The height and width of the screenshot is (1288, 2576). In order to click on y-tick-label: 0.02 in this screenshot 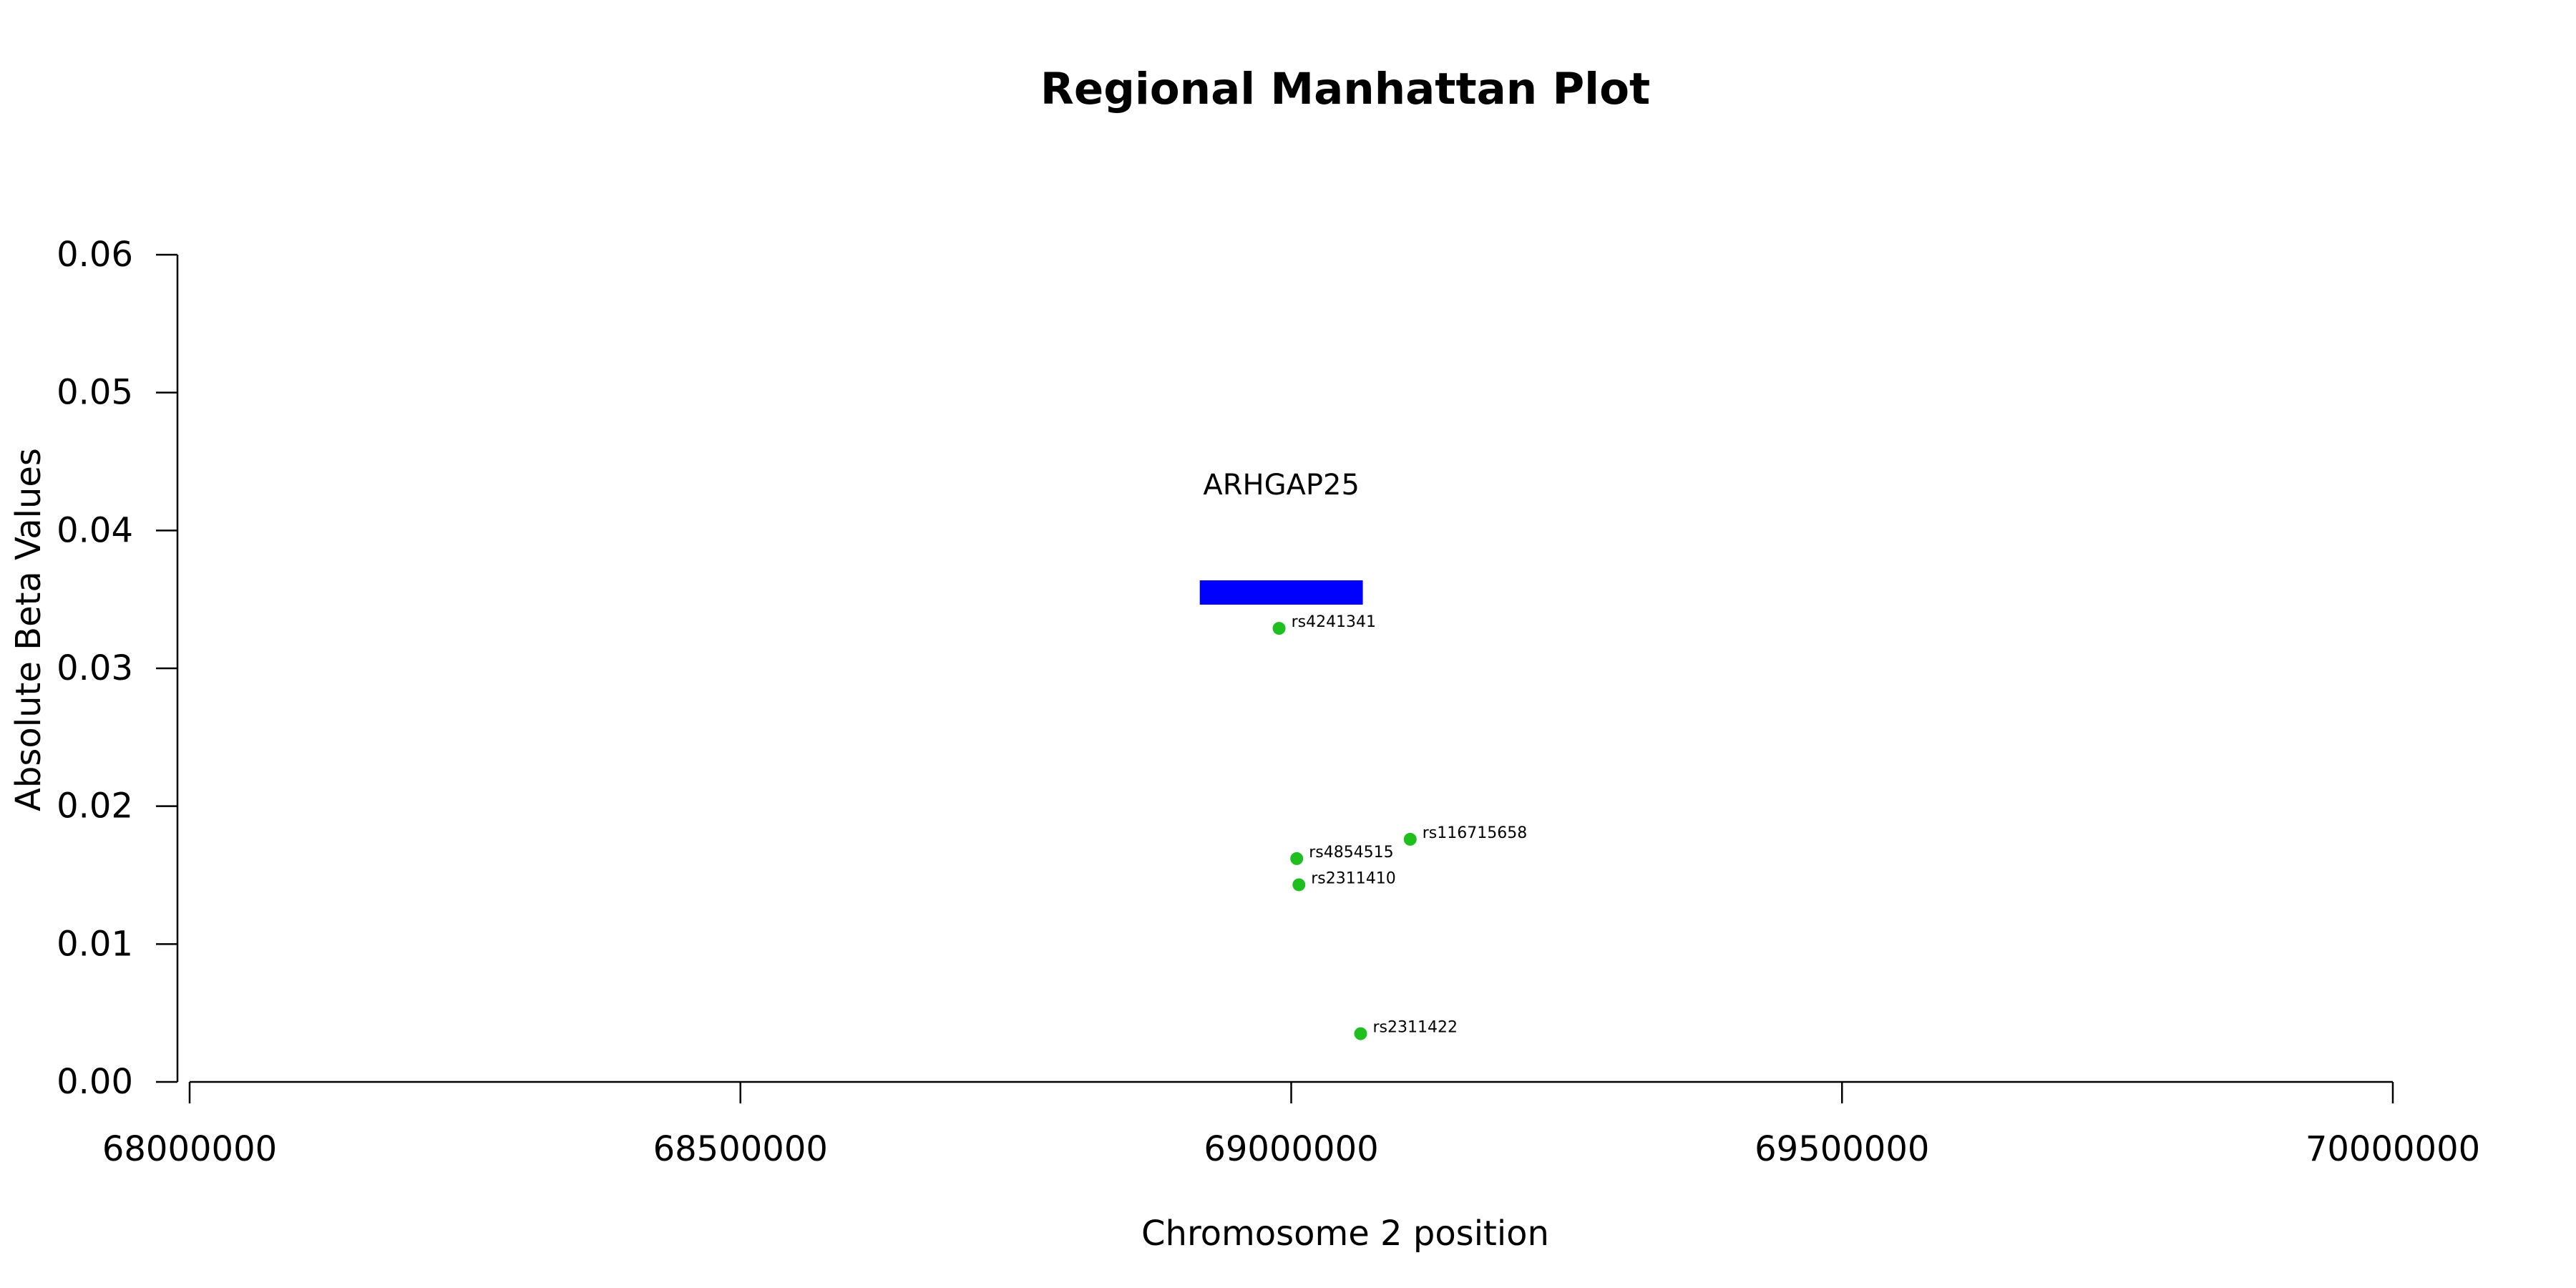, I will do `click(95, 806)`.